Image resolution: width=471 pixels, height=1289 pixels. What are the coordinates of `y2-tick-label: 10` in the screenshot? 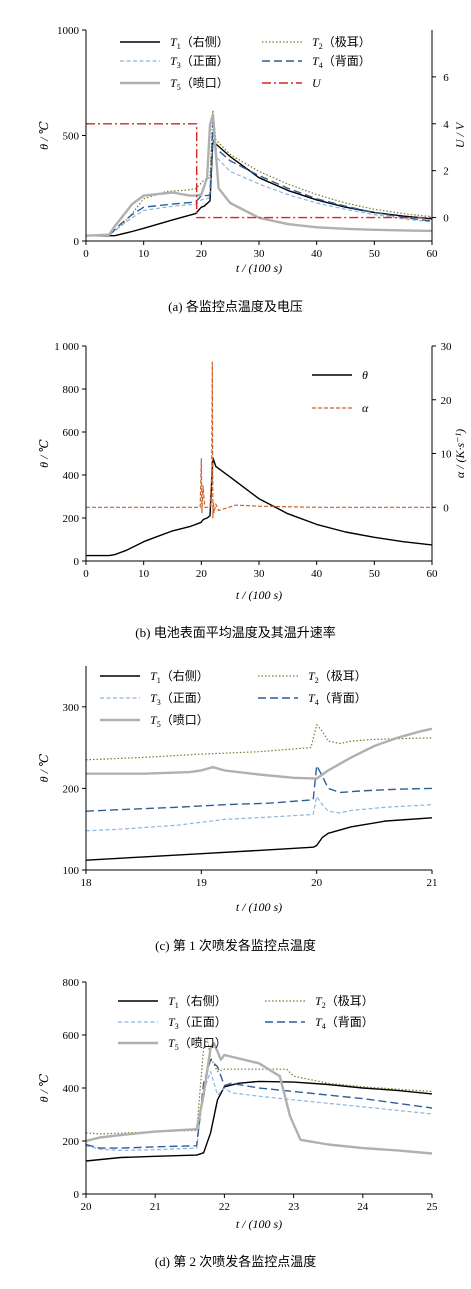 It's located at (447, 455).